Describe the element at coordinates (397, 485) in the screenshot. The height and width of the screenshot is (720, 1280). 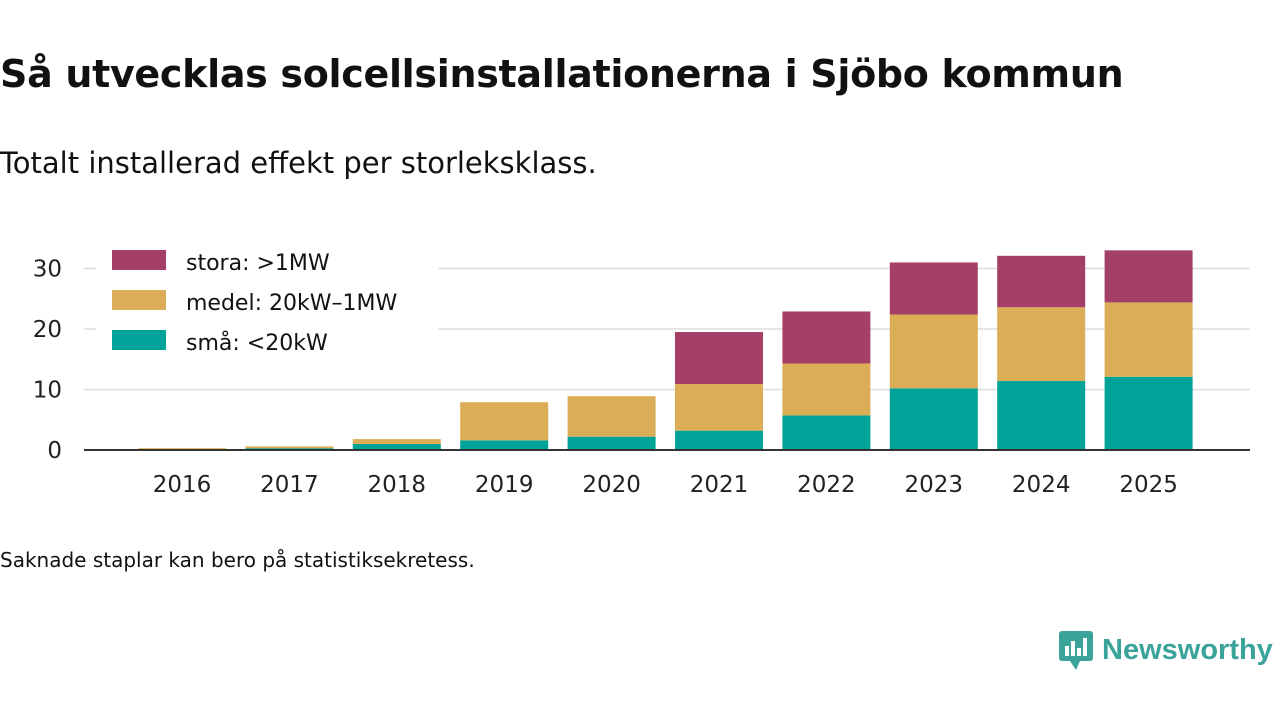
I see `x-tick-label: 2018` at that location.